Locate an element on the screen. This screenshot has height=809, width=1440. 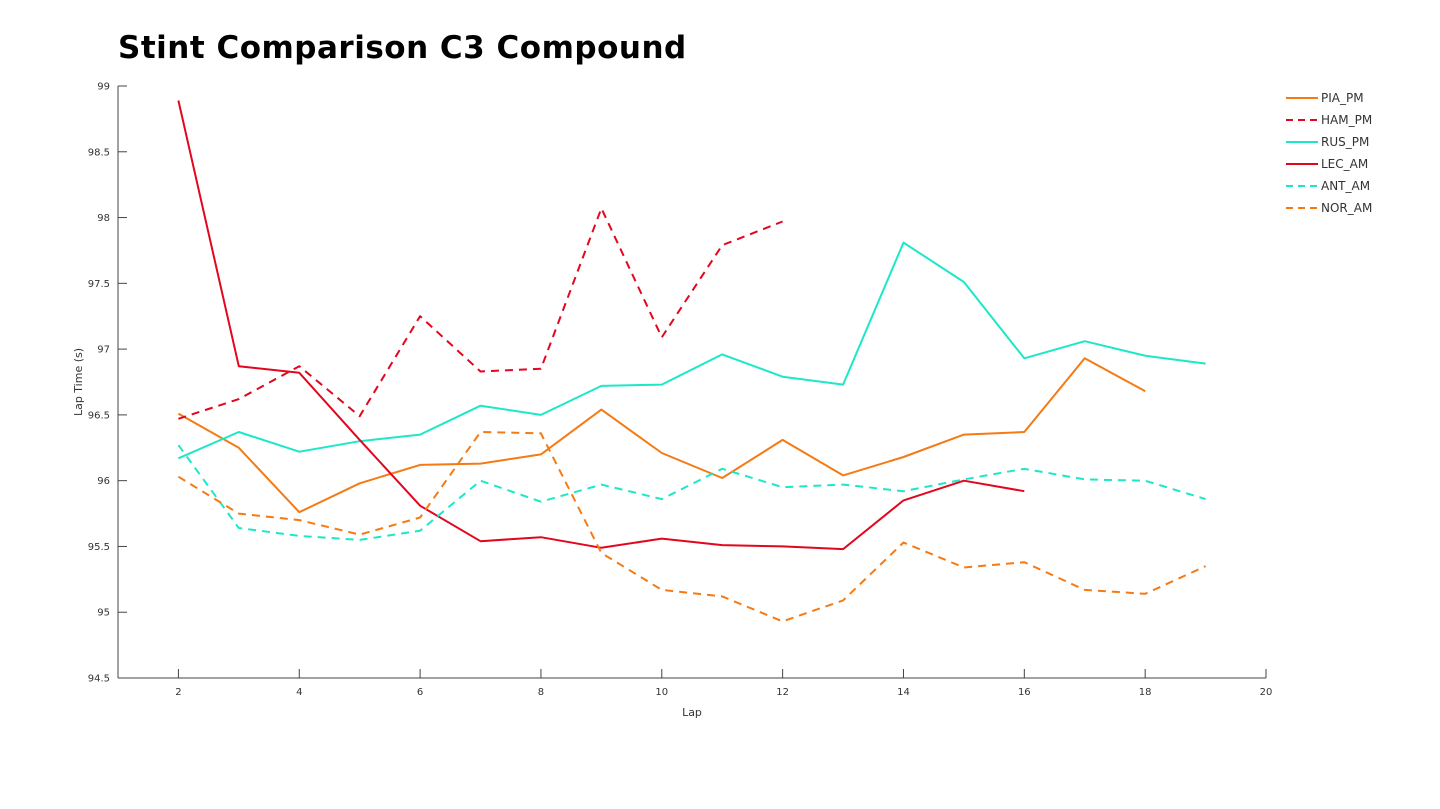
x-tick-label: 16 is located at coordinates (1024, 692).